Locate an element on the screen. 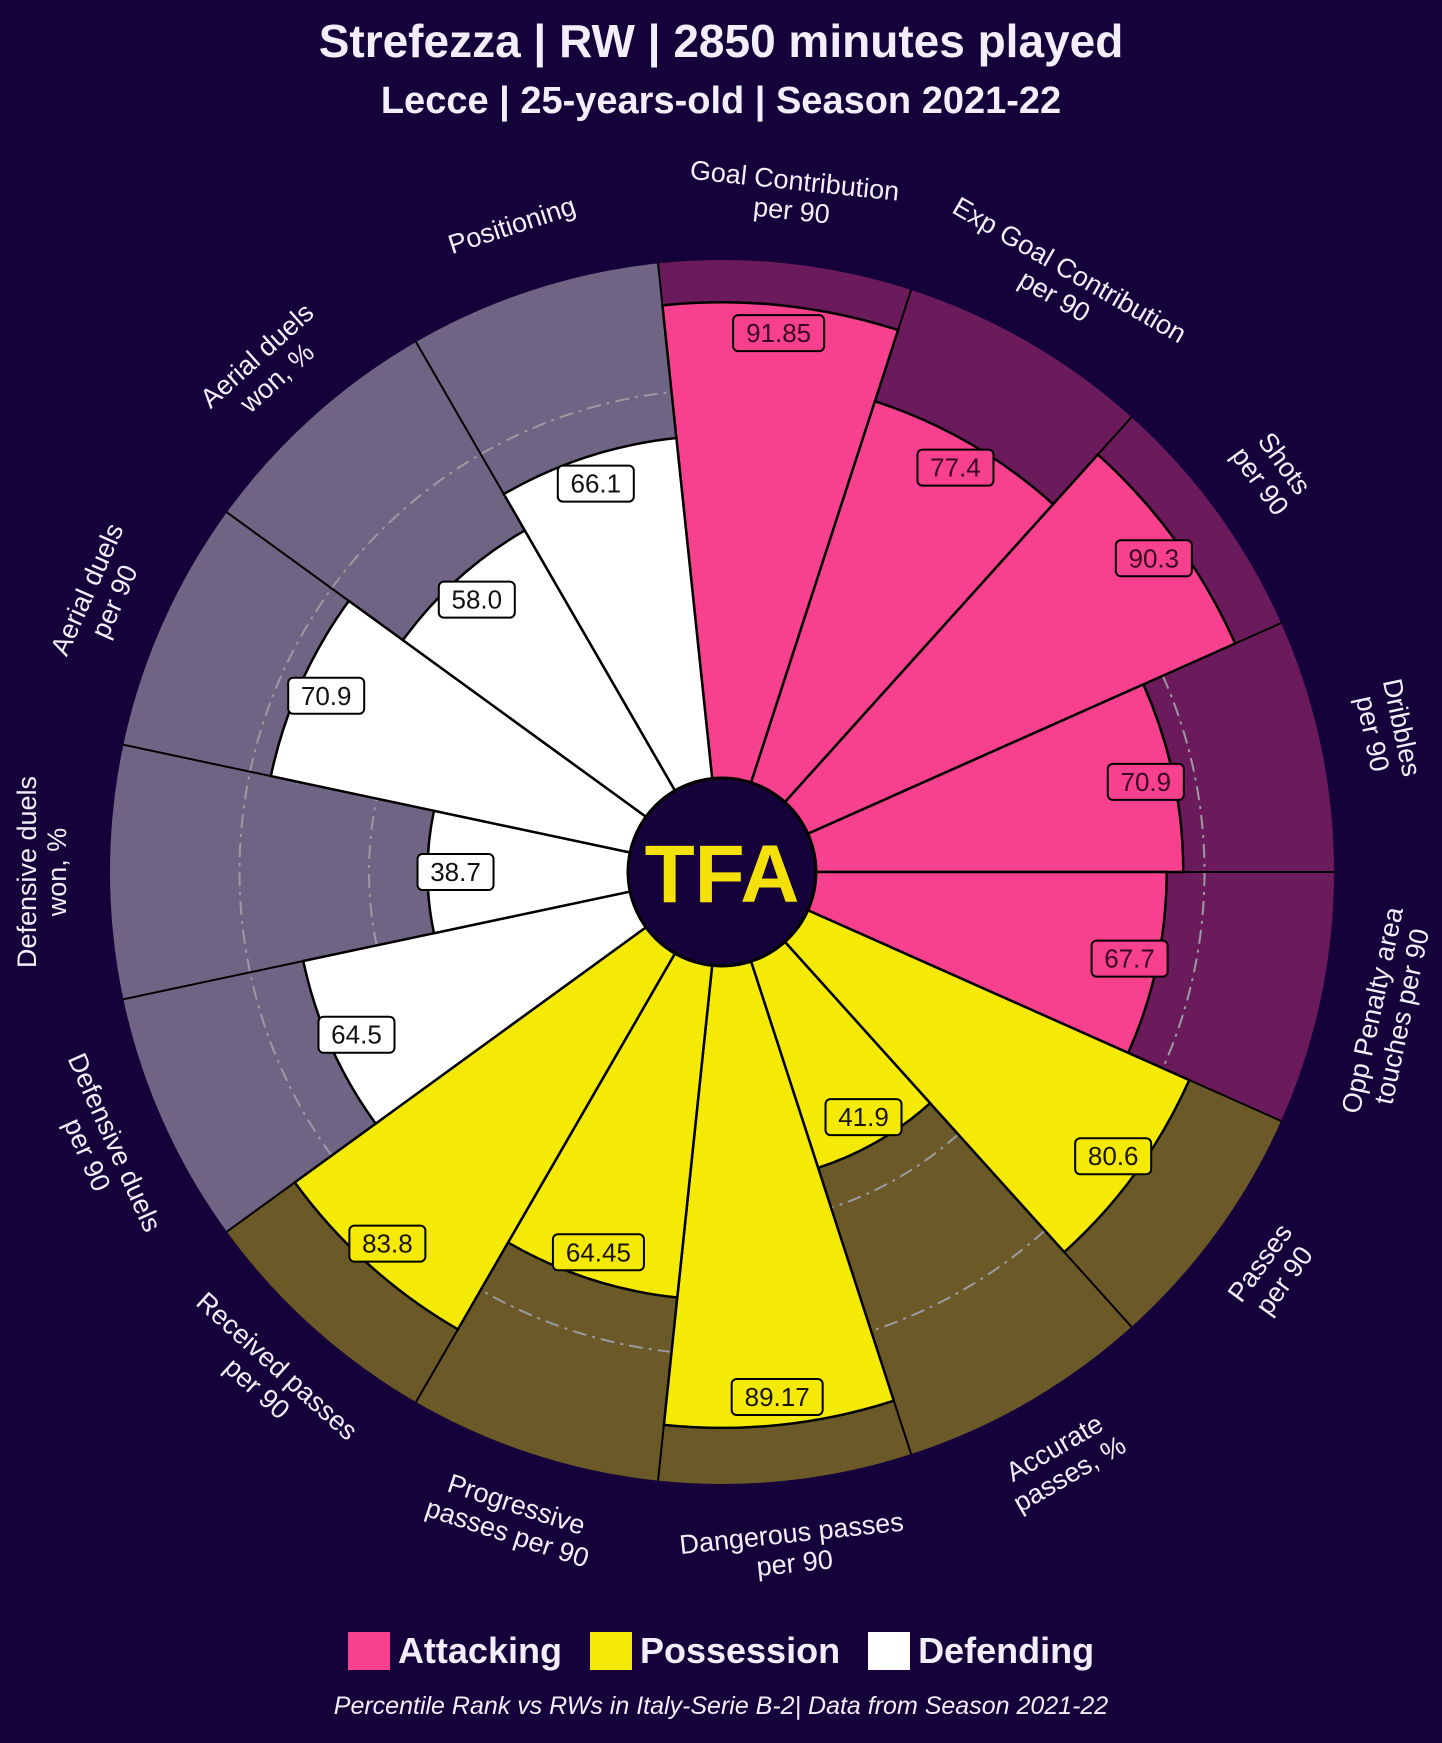 The image size is (1442, 1743). value-label-dribbles-per-90: 70.9 is located at coordinates (1145, 781).